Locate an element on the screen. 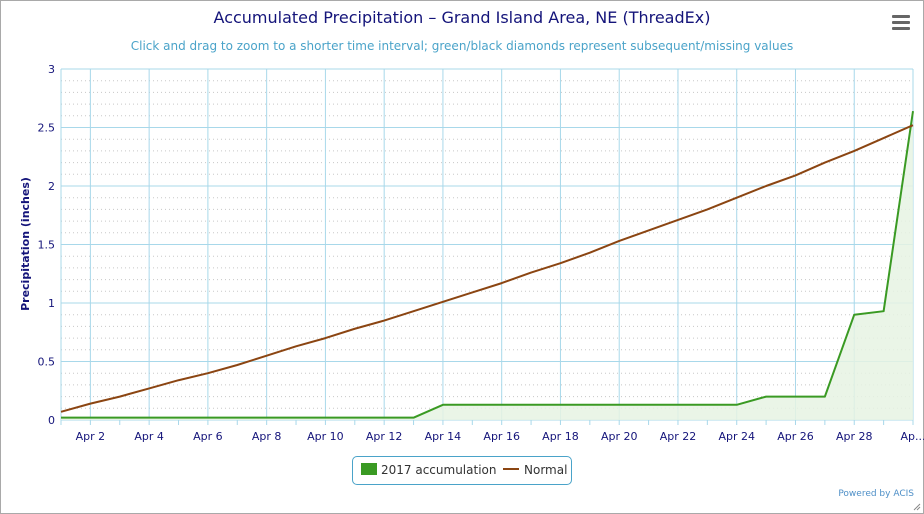  x-tick-label: Apr 12 is located at coordinates (384, 436).